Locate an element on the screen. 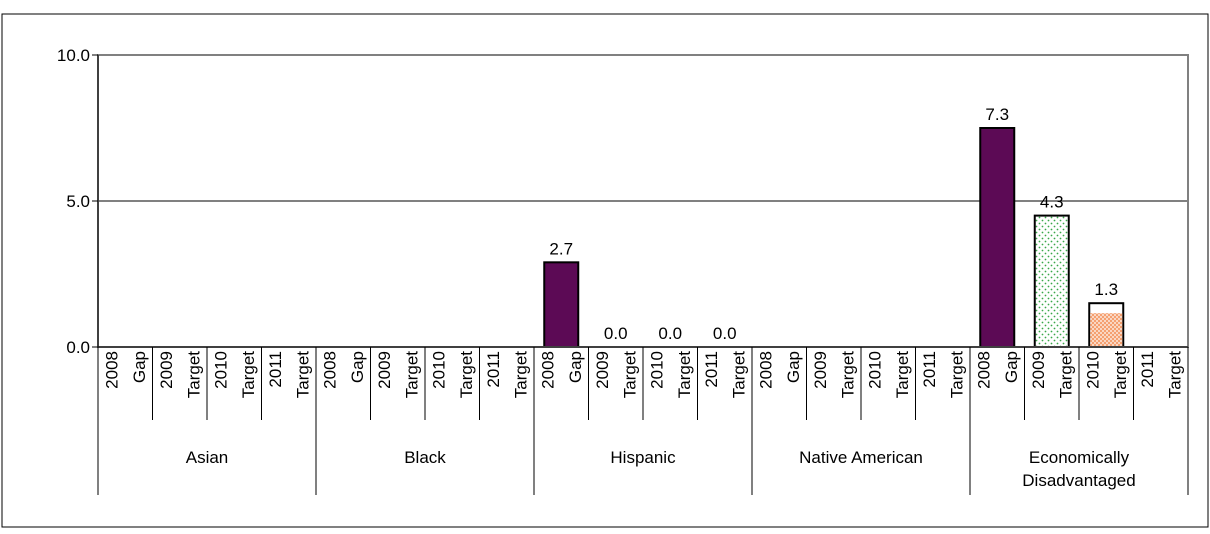 The image size is (1210, 534). bar-fill is located at coordinates (1106, 330).